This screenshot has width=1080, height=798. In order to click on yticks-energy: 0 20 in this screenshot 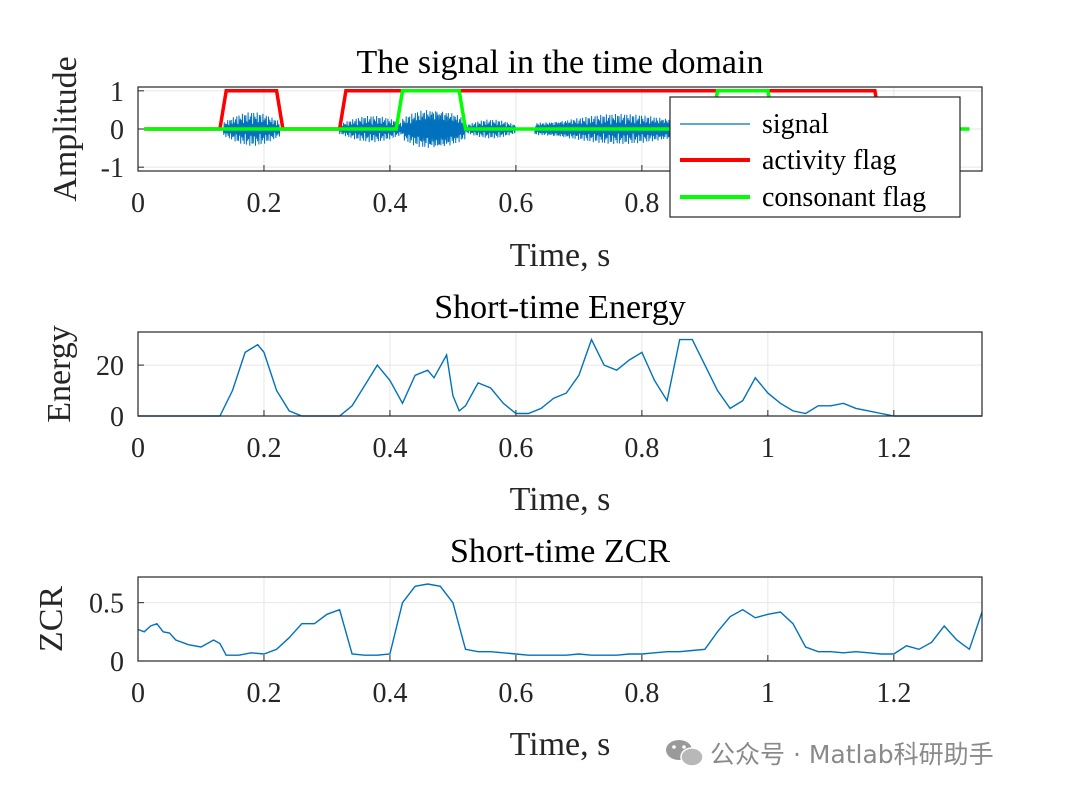, I will do `click(120, 392)`.